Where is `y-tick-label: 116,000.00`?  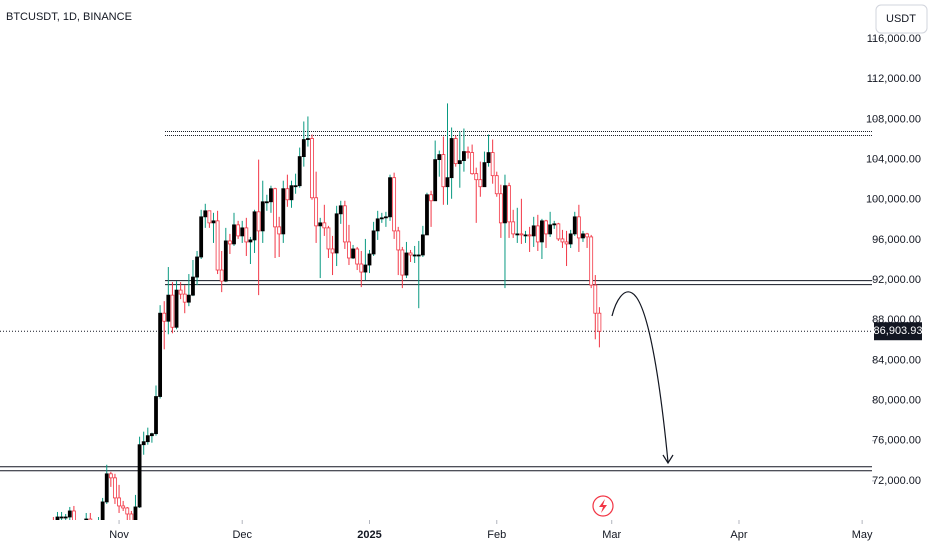 y-tick-label: 116,000.00 is located at coordinates (894, 39).